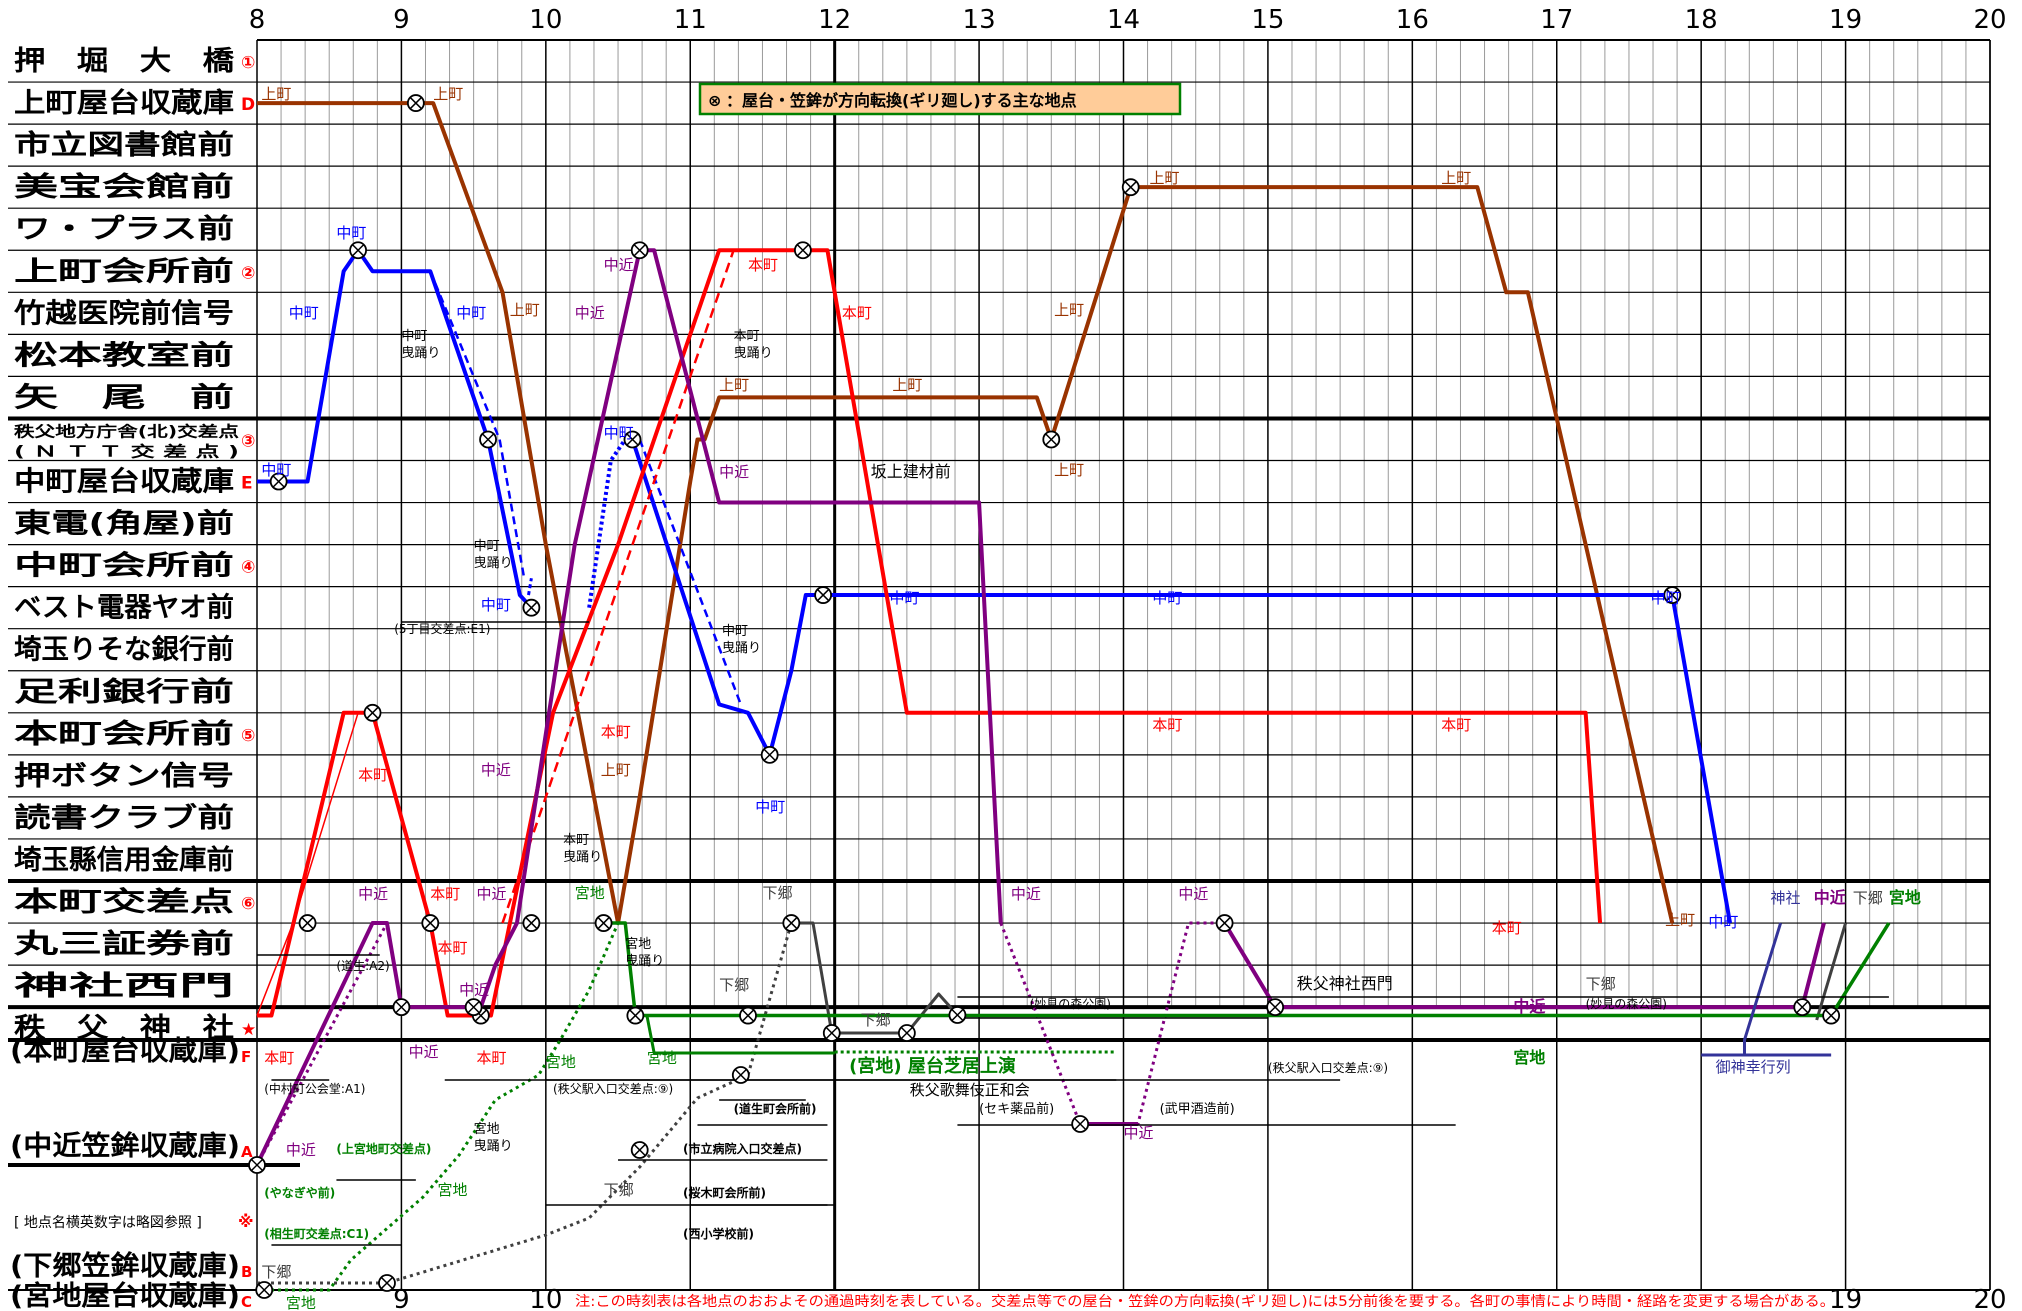 Image resolution: width=2022 pixels, height=1311 pixels. Describe the element at coordinates (1178, 1023) in the screenshot. I see `nakachika-route-line-dotted` at that location.